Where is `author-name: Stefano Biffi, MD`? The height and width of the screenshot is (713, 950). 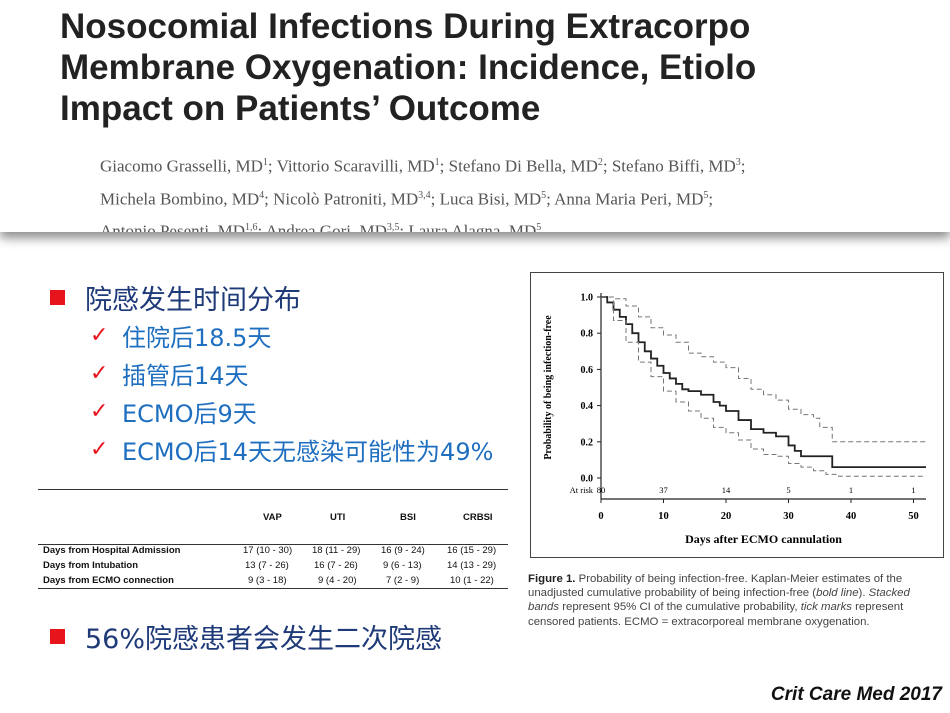 author-name: Stefano Biffi, MD is located at coordinates (673, 166).